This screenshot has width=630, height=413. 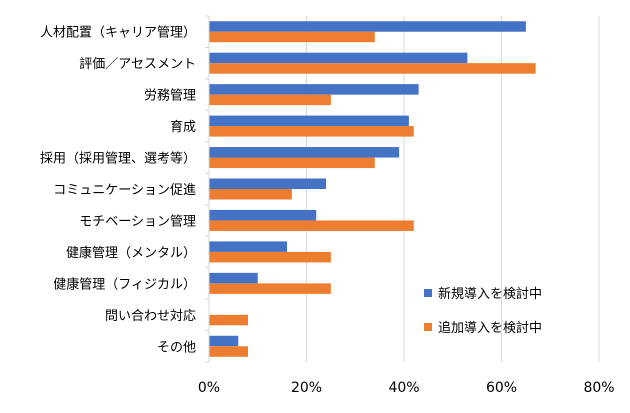 I want to click on category-label: 問い合わせ対応, so click(x=150, y=316).